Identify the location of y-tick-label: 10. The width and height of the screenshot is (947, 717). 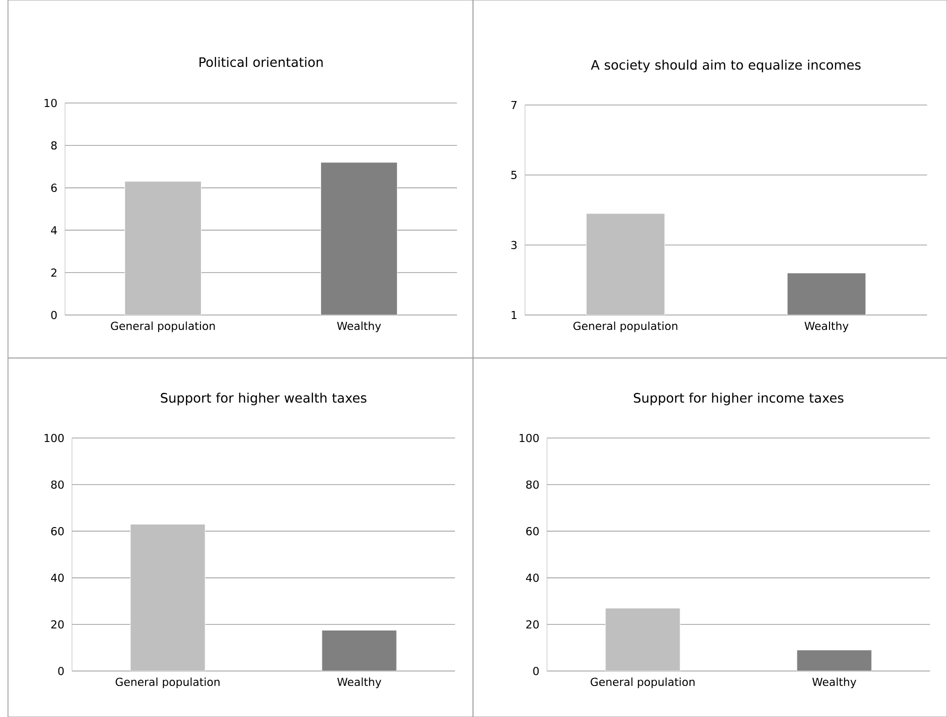
(50, 103).